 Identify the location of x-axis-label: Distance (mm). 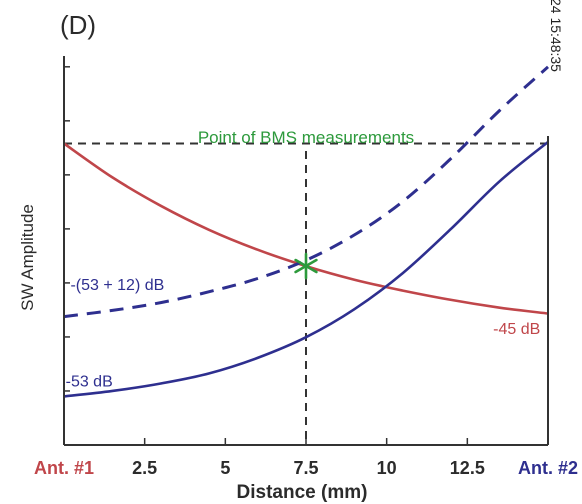
(302, 492).